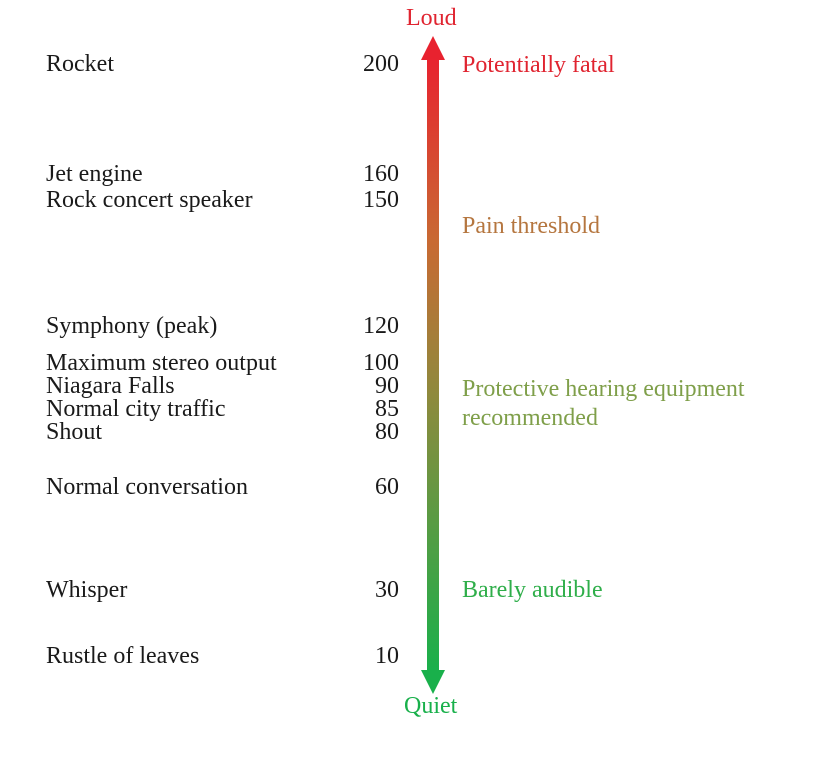  I want to click on source-value: 80, so click(387, 432).